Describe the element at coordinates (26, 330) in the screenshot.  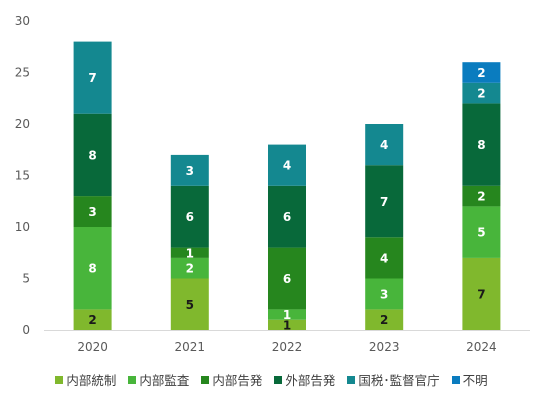
I see `y-tick-label: 0` at that location.